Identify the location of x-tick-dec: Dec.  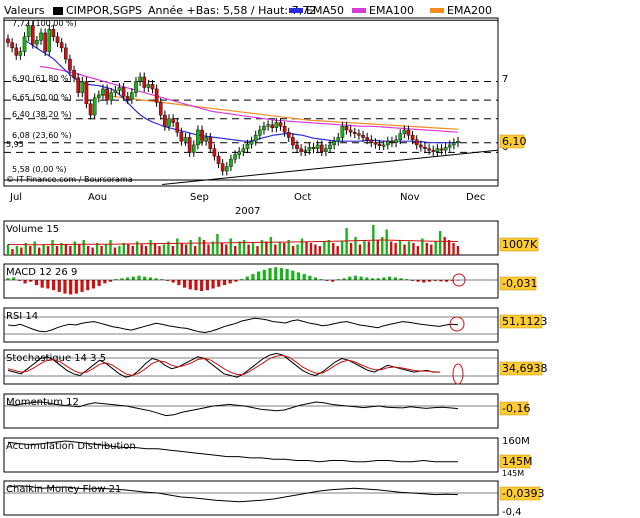
(475, 197).